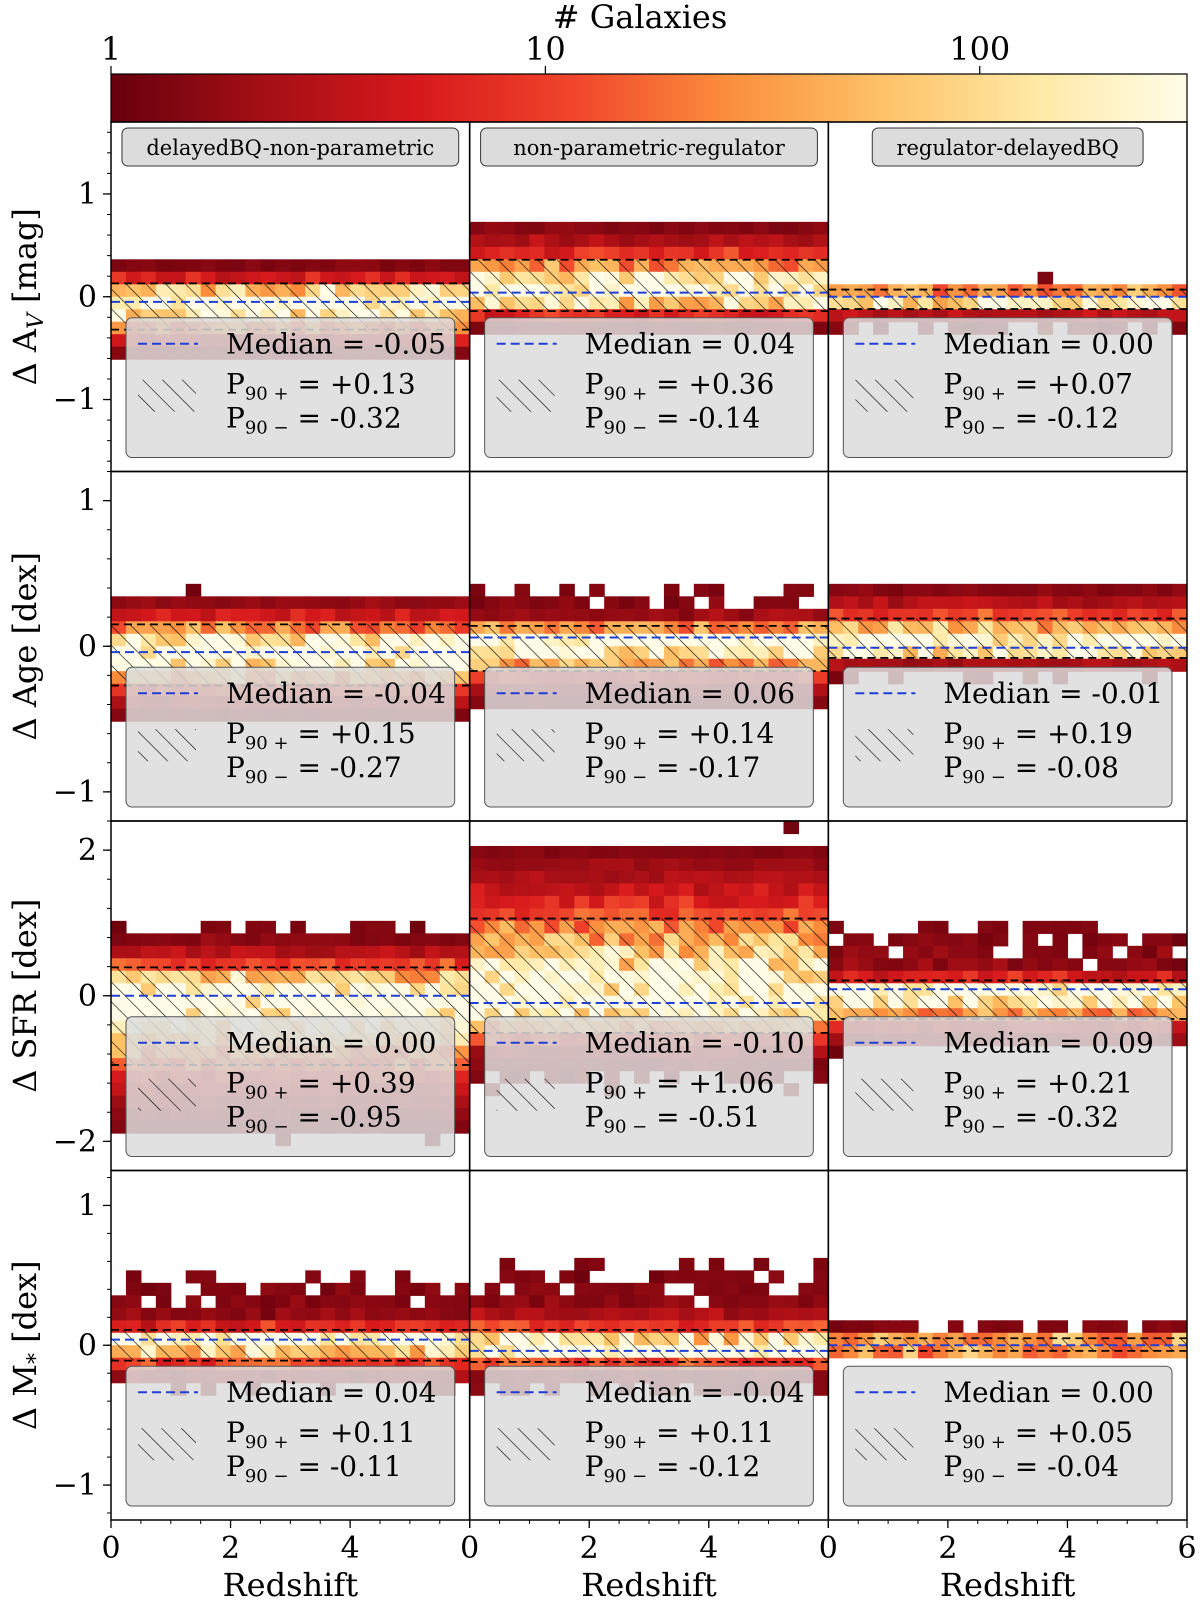 The height and width of the screenshot is (1602, 1200). What do you see at coordinates (167, 395) in the screenshot?
I see `legend-hatch-swatch` at bounding box center [167, 395].